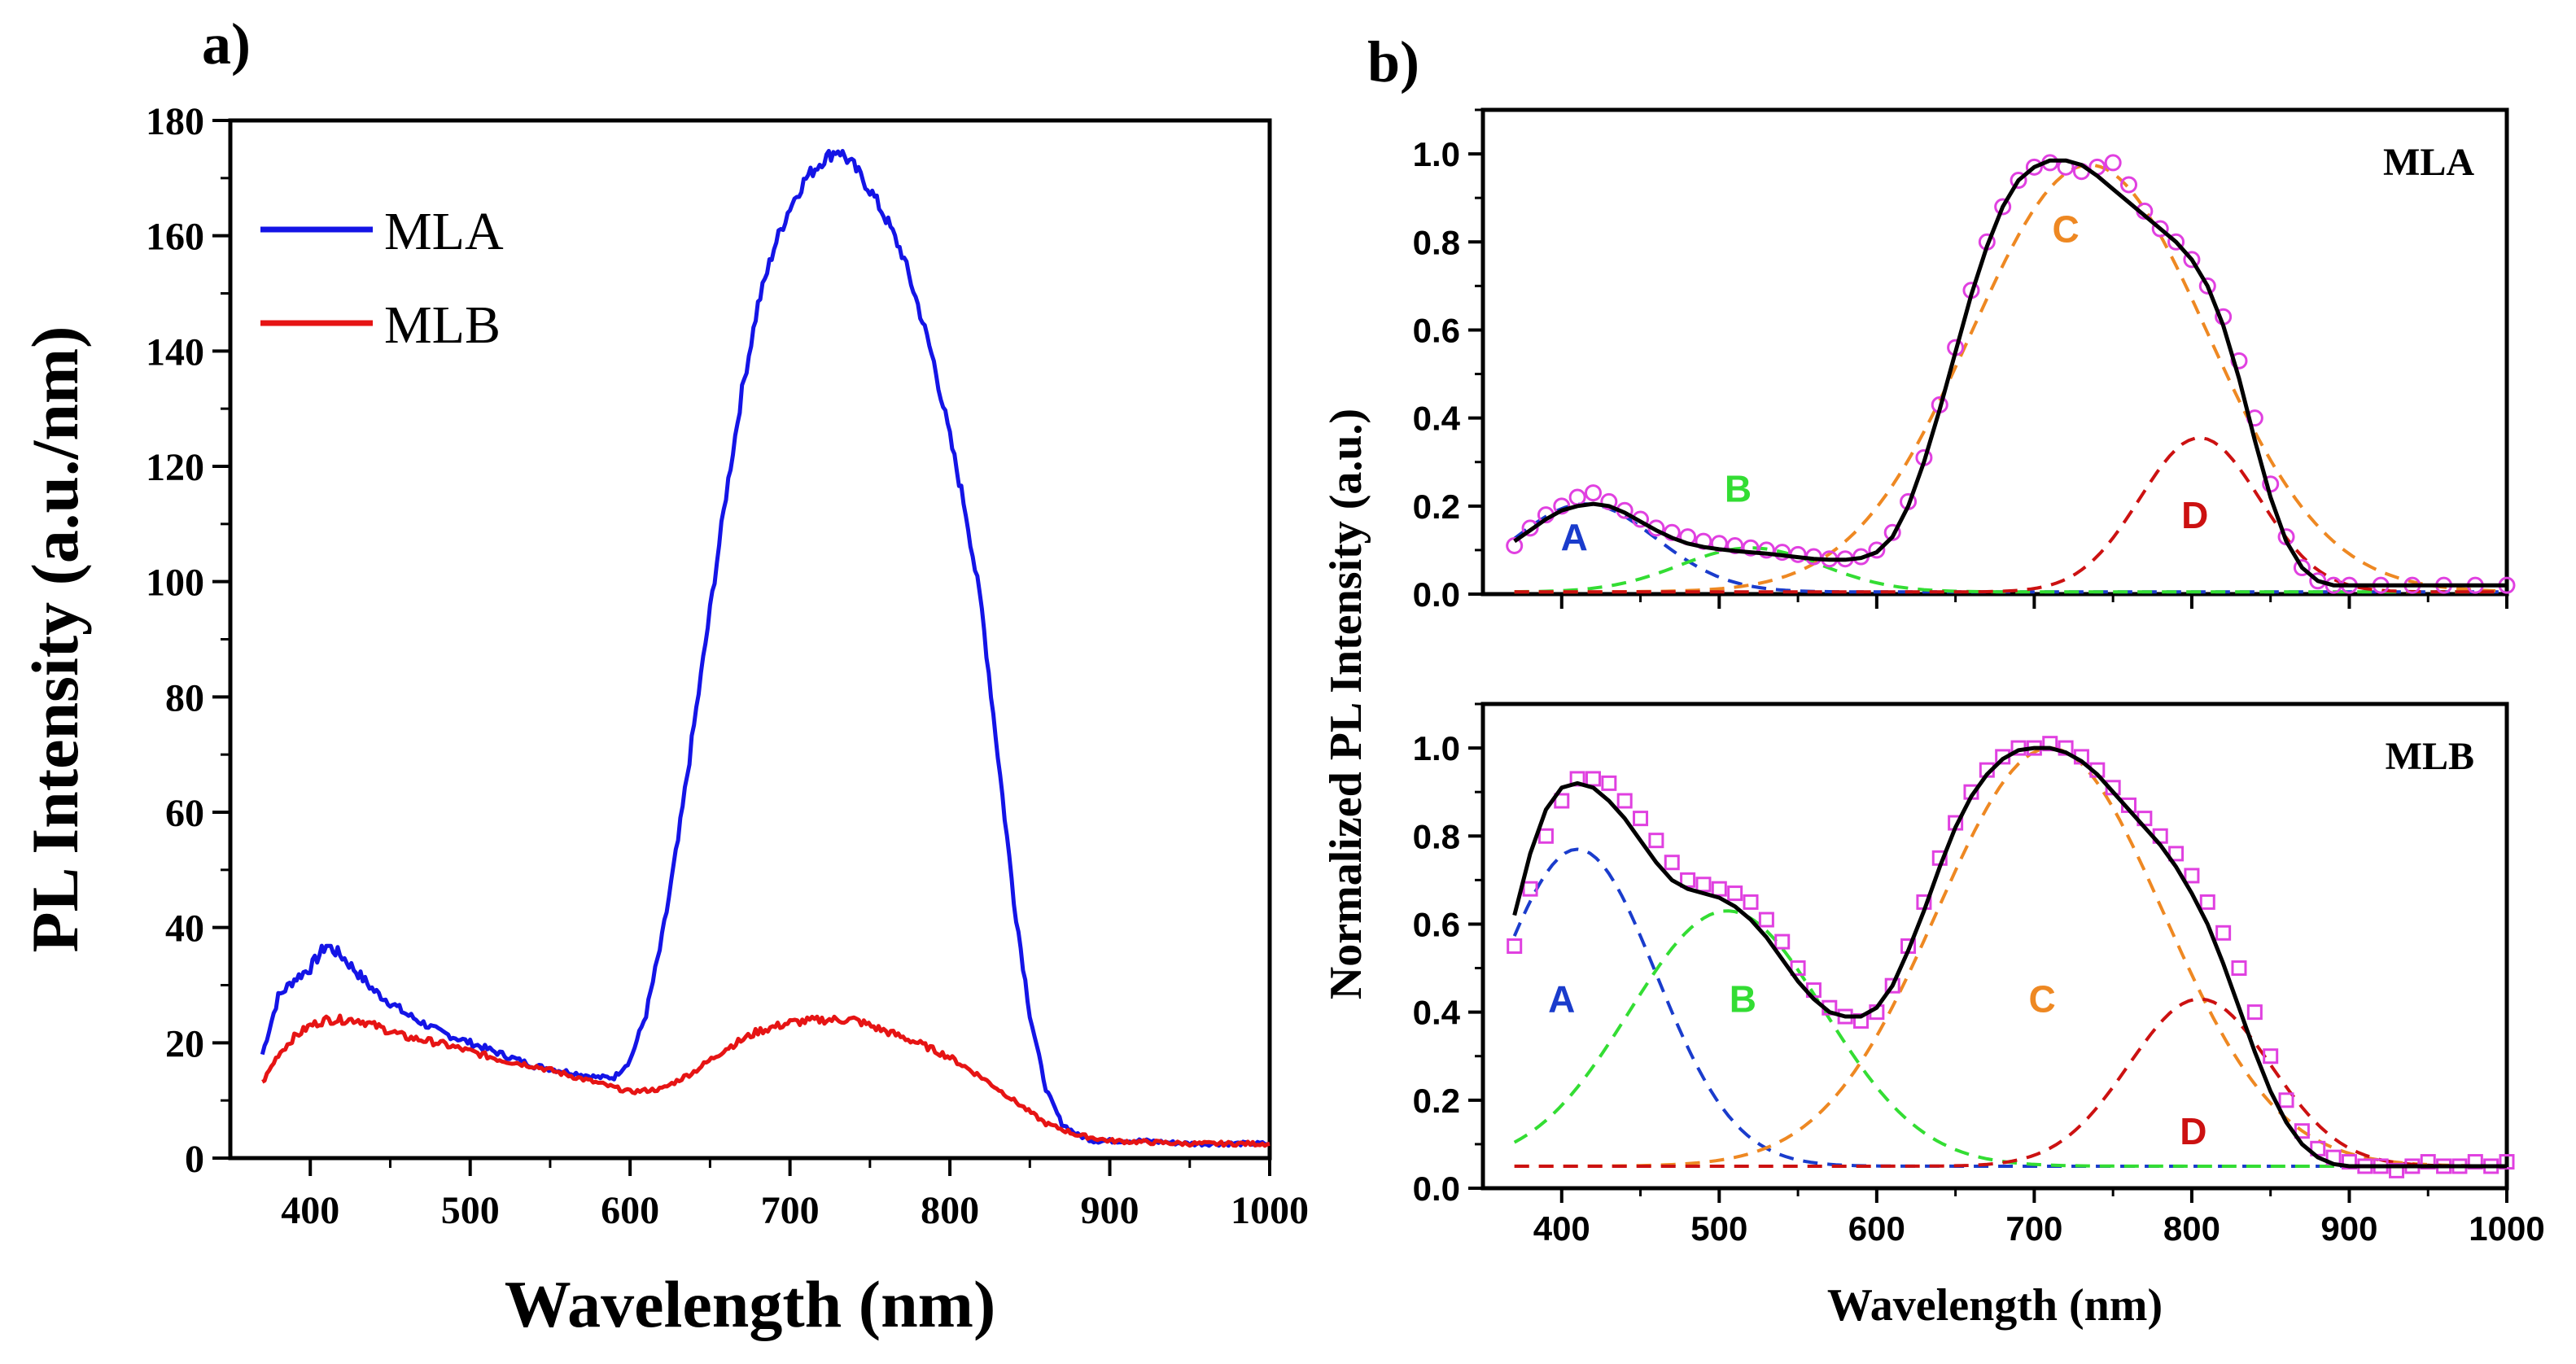 The height and width of the screenshot is (1364, 2576). I want to click on panel-a-y-tick-label: 100, so click(175, 583).